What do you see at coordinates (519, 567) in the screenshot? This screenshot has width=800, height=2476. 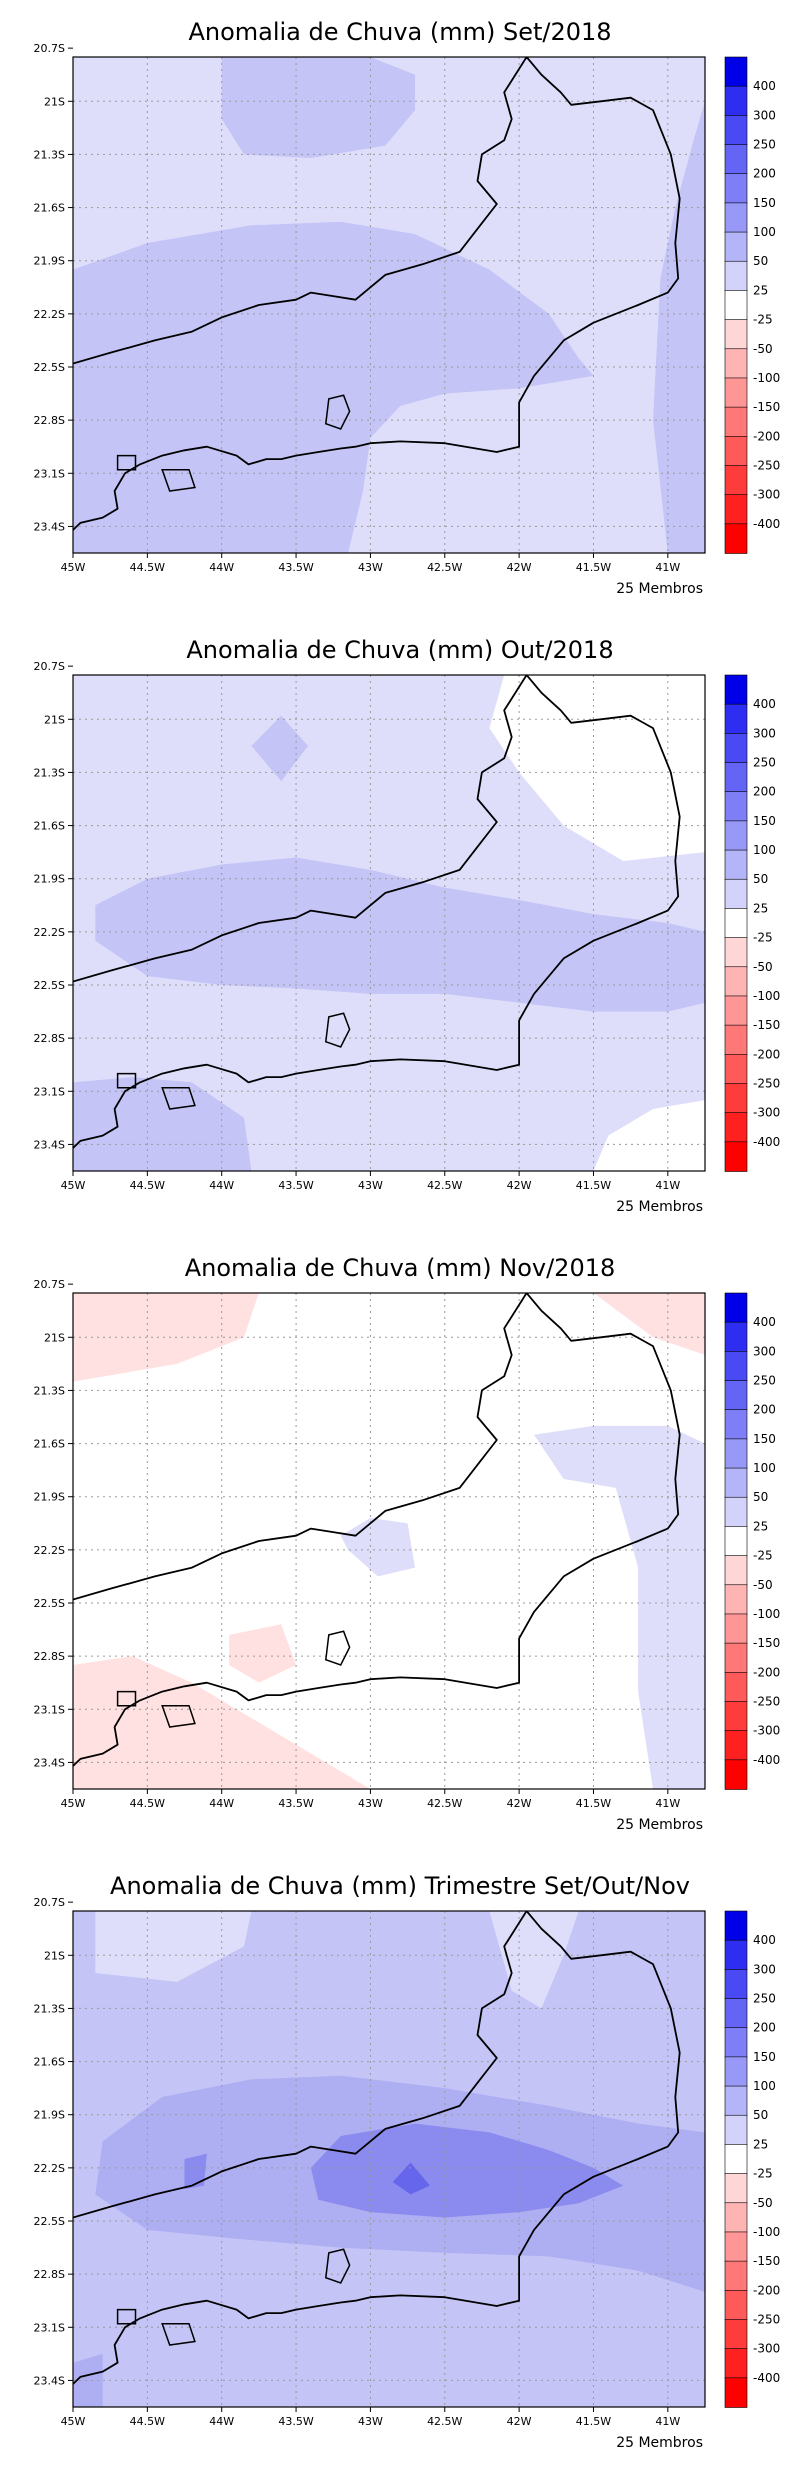 I see `lon-tick-label: 42W` at bounding box center [519, 567].